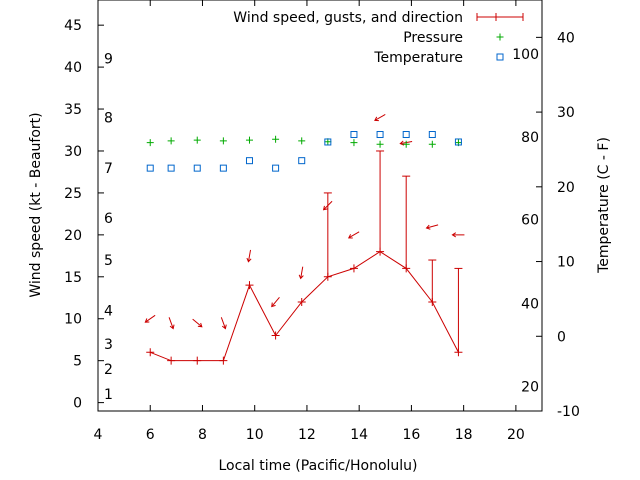 The height and width of the screenshot is (480, 640). What do you see at coordinates (566, 113) in the screenshot?
I see `y2-tick-label: 30` at bounding box center [566, 113].